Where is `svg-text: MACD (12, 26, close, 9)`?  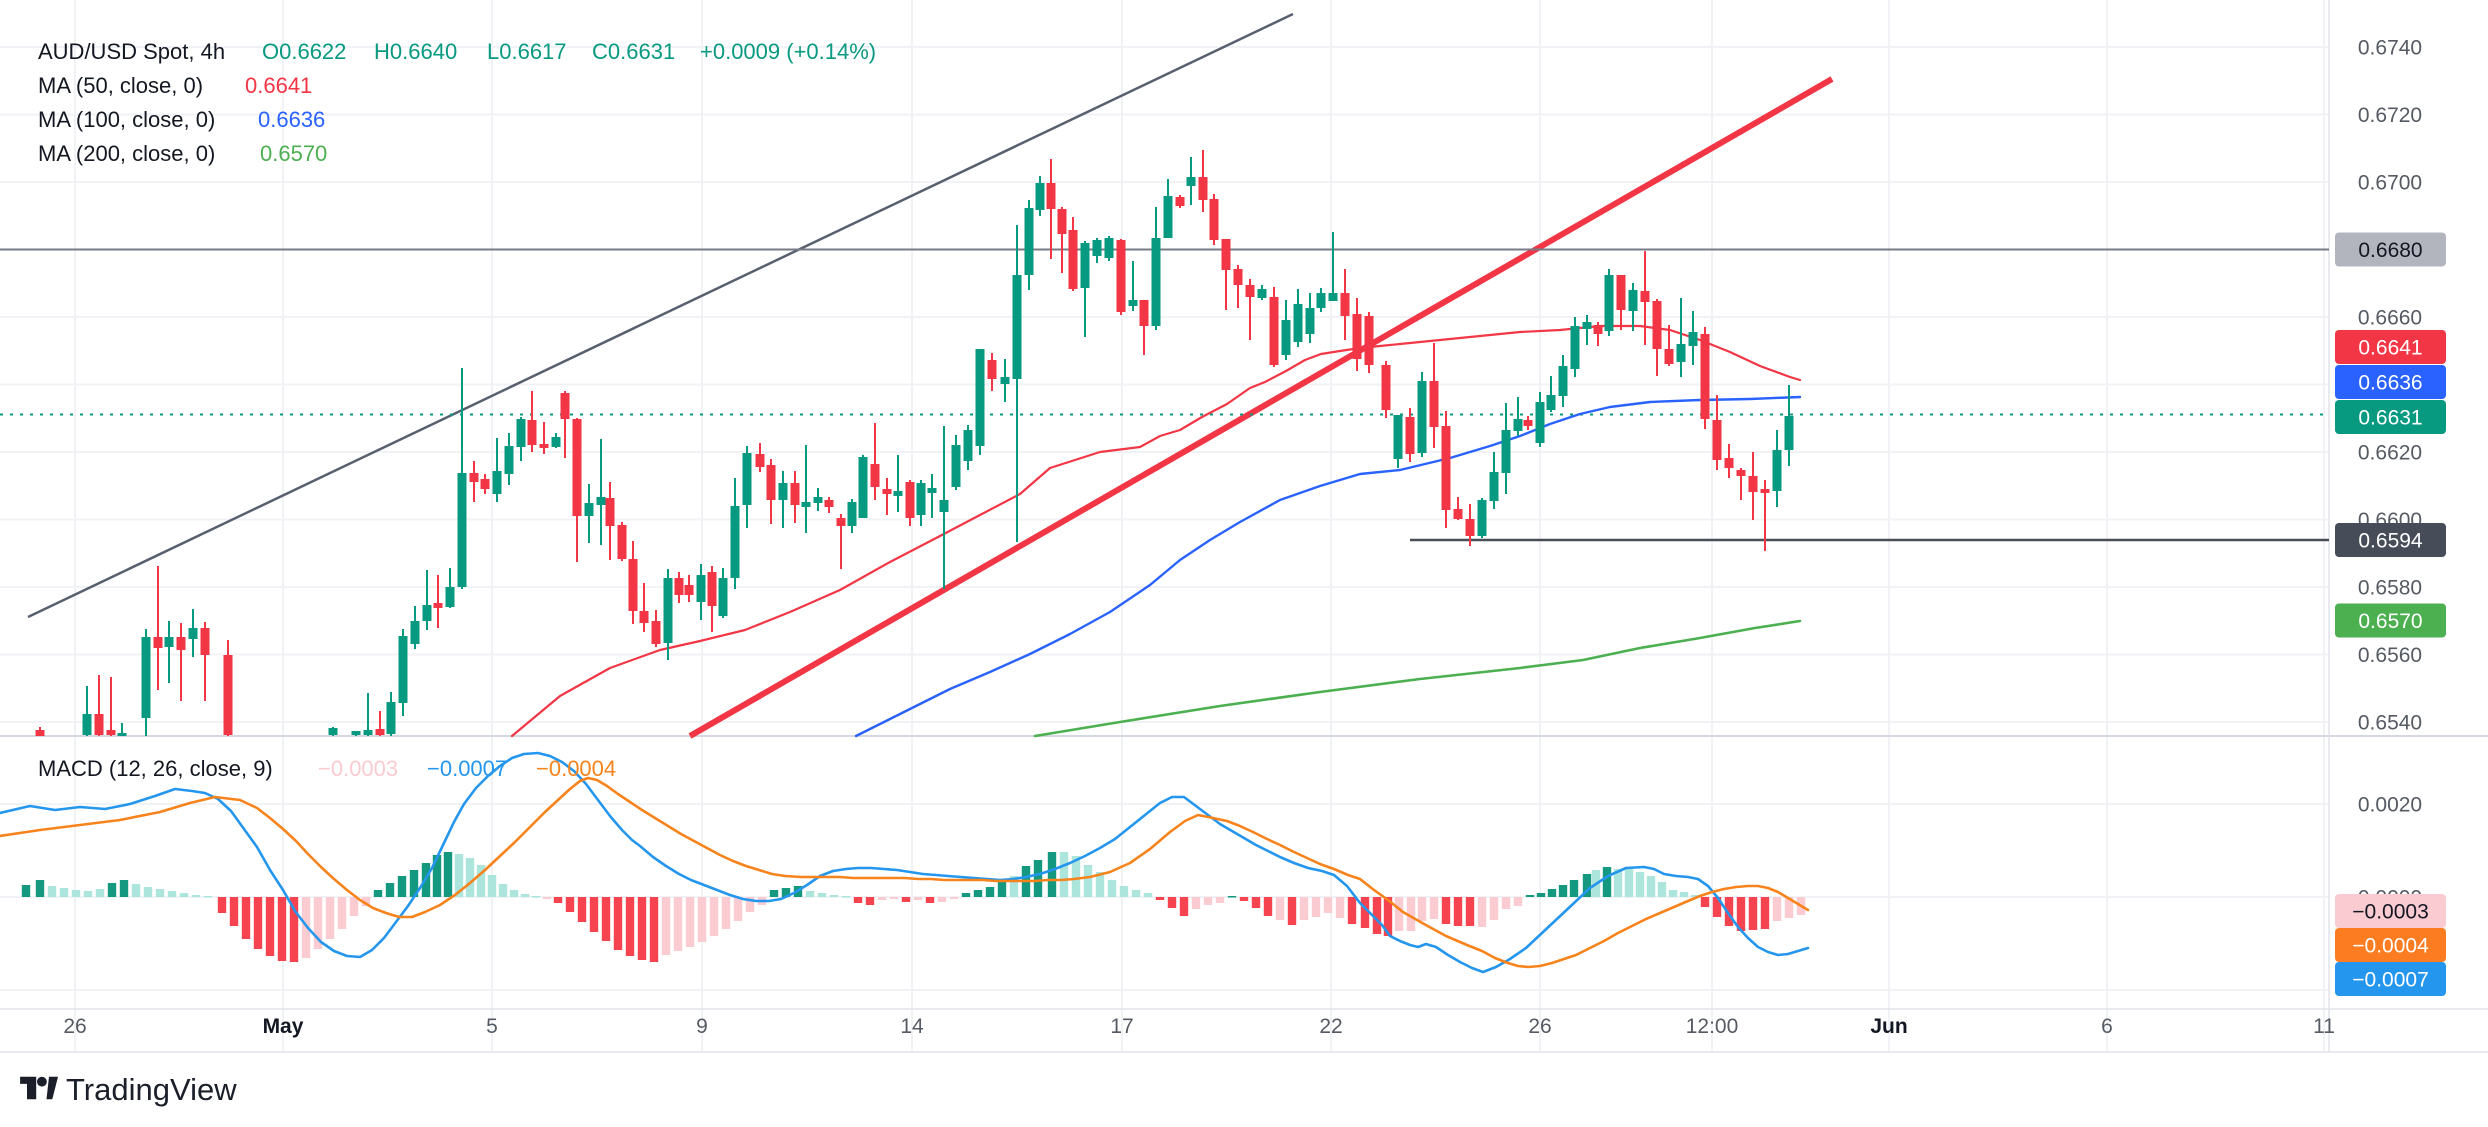
svg-text: MACD (12, 26, close, 9) is located at coordinates (155, 768).